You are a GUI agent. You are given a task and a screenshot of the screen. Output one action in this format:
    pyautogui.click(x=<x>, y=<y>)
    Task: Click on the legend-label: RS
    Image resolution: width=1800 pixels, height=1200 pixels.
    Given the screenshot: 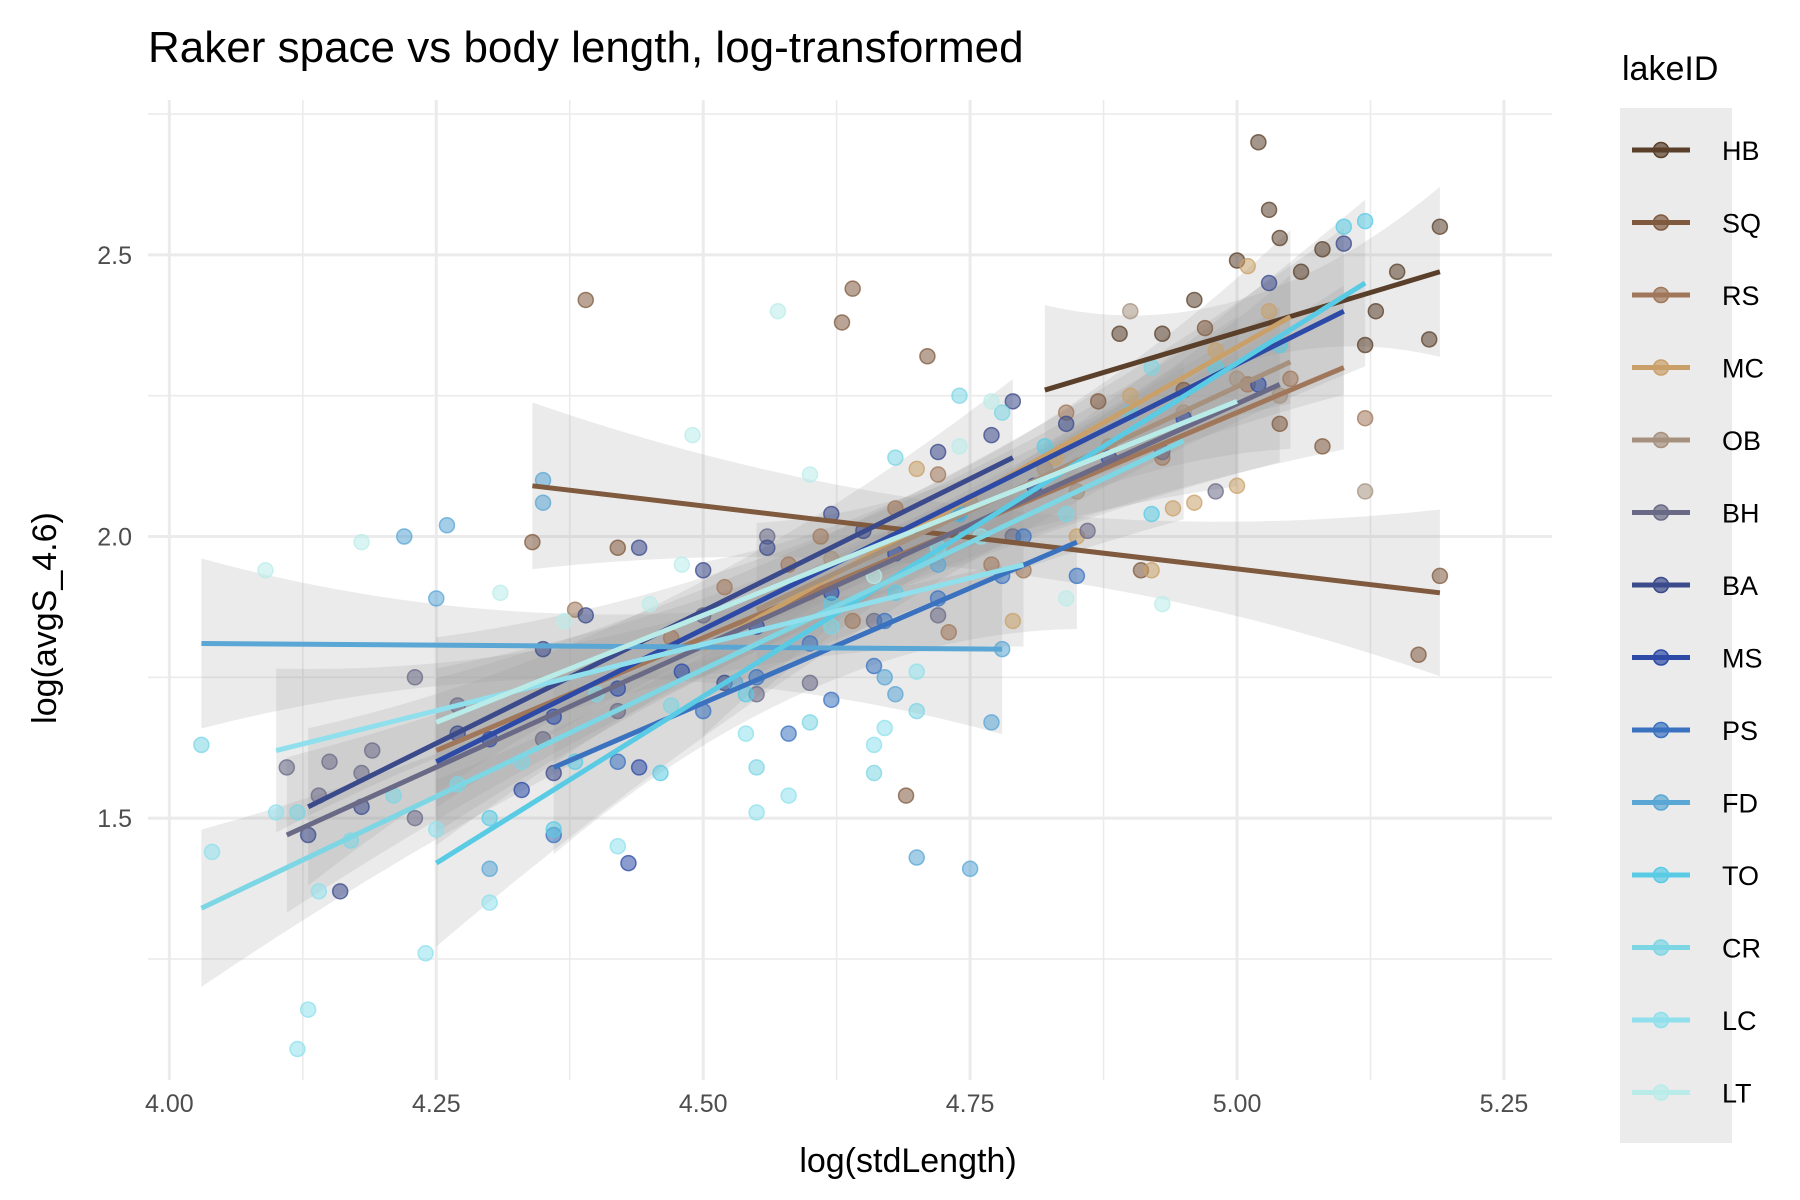 What is the action you would take?
    pyautogui.click(x=1741, y=296)
    